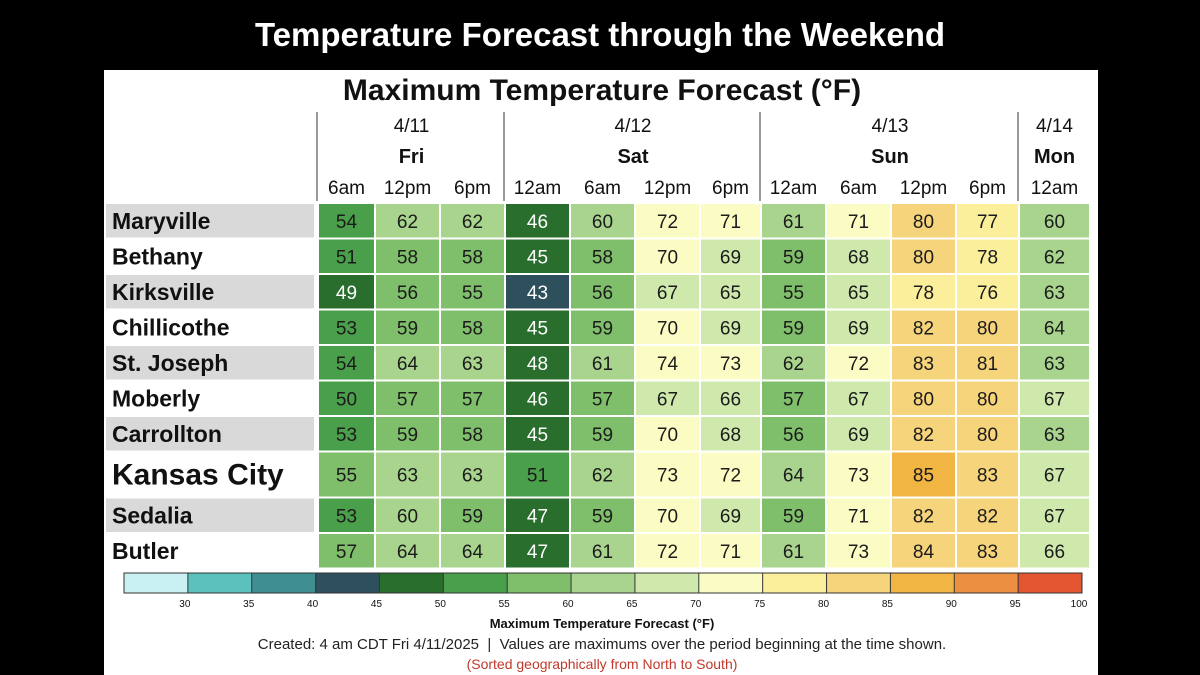  Describe the element at coordinates (249, 604) in the screenshot. I see `legend-tick-label: 35` at that location.